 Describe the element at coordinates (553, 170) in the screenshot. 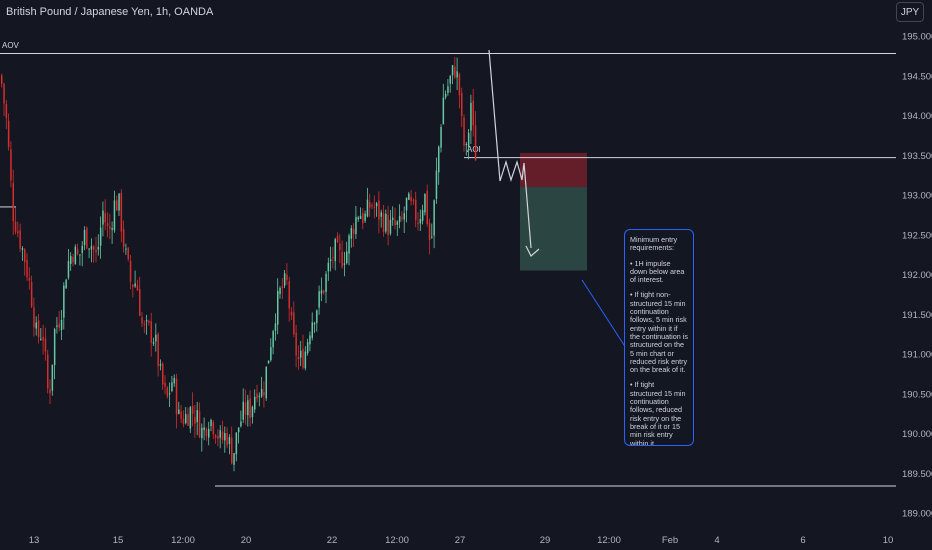

I see `stop-loss-zone` at that location.